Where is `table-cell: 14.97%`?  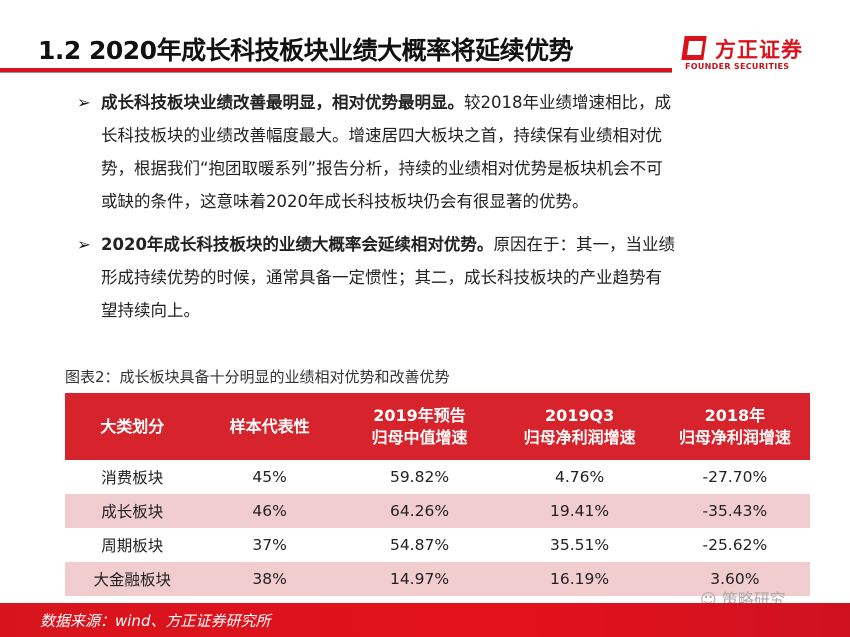 table-cell: 14.97% is located at coordinates (419, 579).